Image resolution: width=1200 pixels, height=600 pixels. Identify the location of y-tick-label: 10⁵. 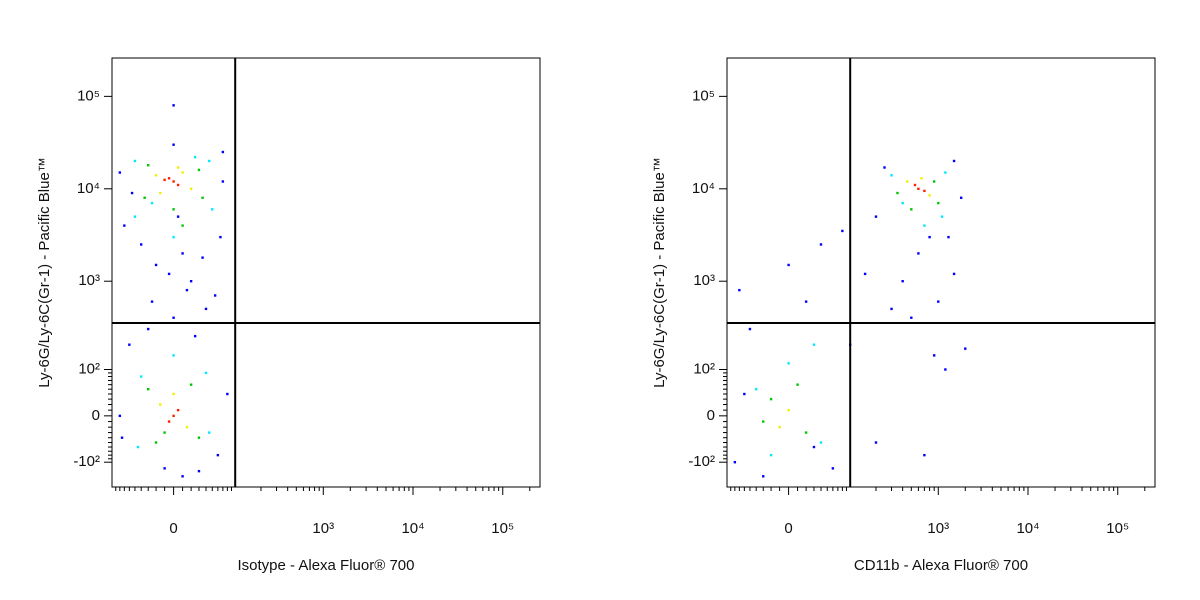
(88, 95).